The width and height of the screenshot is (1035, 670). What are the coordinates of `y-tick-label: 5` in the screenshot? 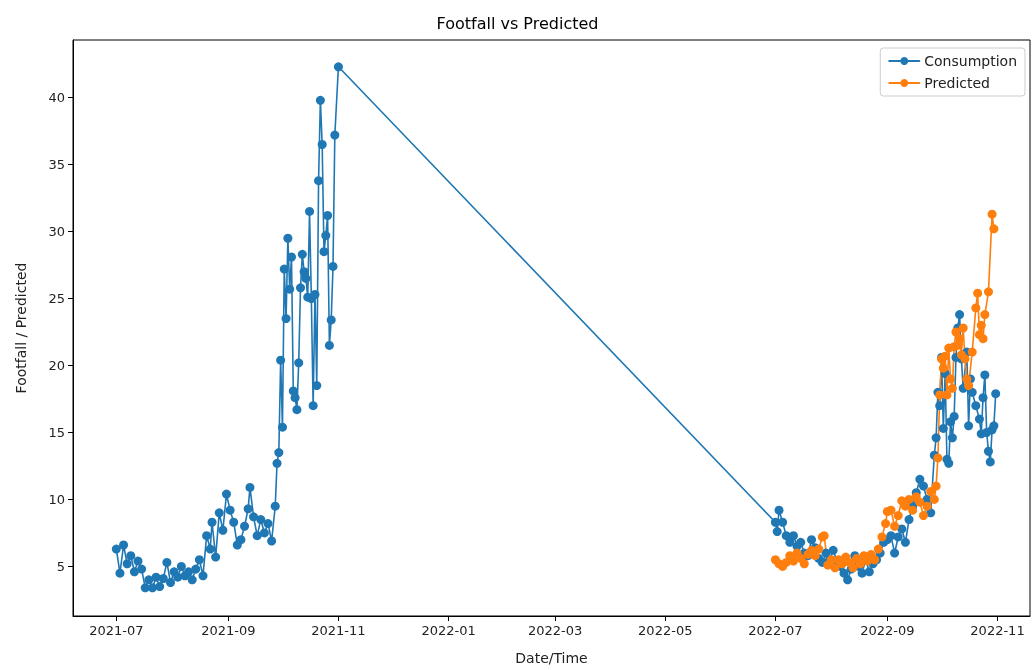 It's located at (60, 566).